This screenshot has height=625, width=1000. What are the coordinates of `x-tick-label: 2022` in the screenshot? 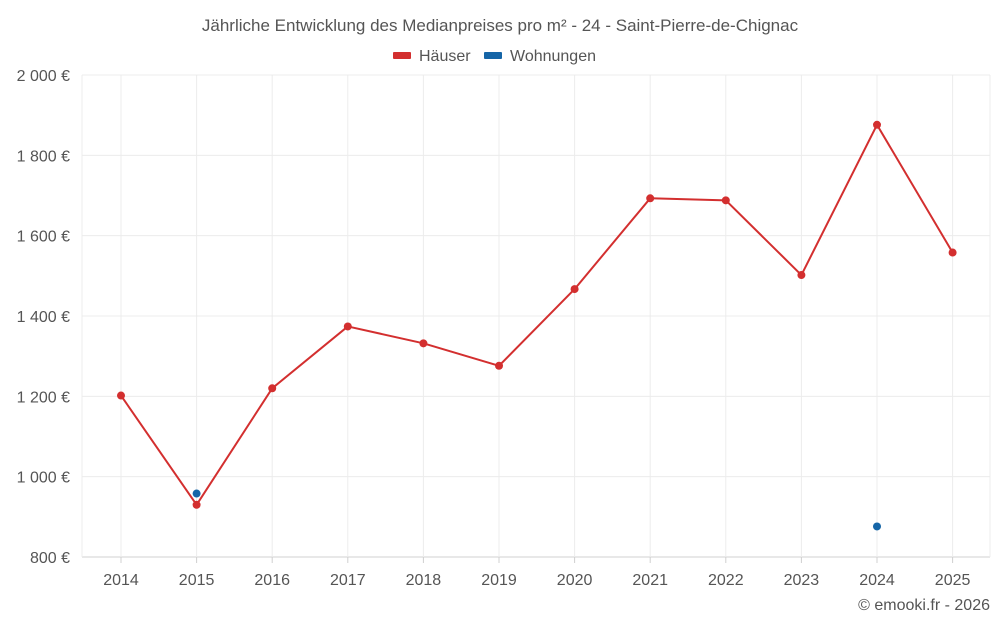 It's located at (726, 580).